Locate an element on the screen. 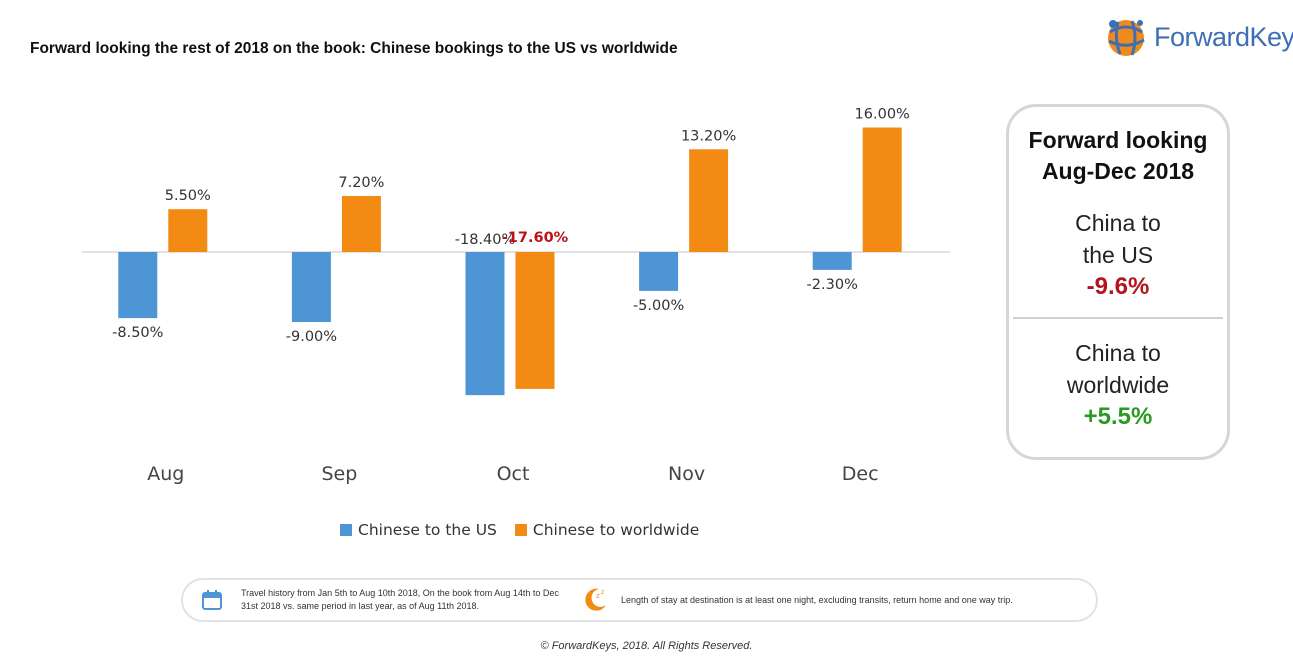 This screenshot has width=1293, height=661. legend-item-us: Chinese to the US is located at coordinates (418, 530).